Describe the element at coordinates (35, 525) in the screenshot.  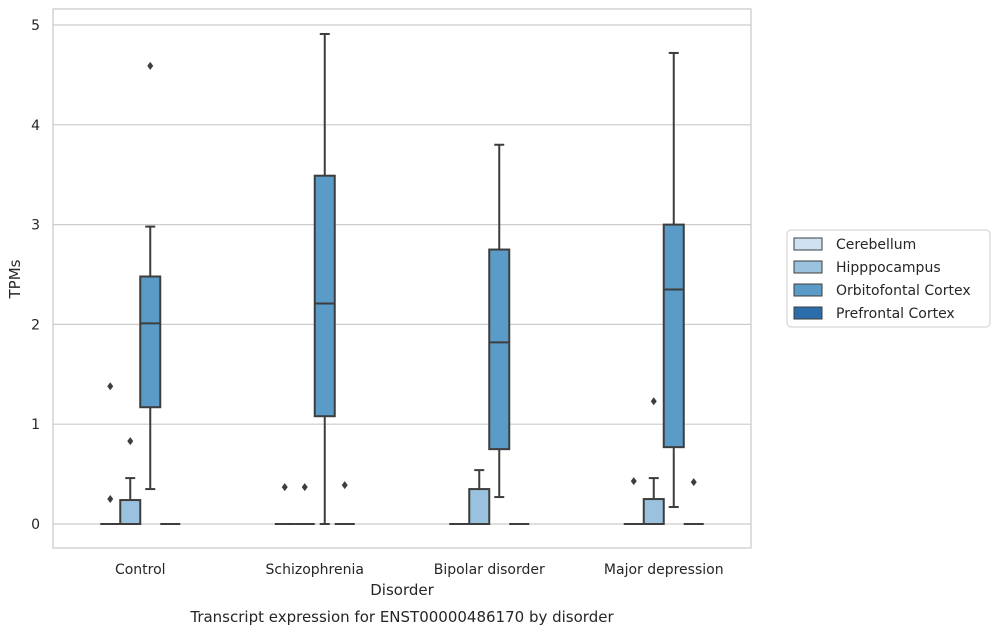
I see `y-tick-label: 0` at that location.